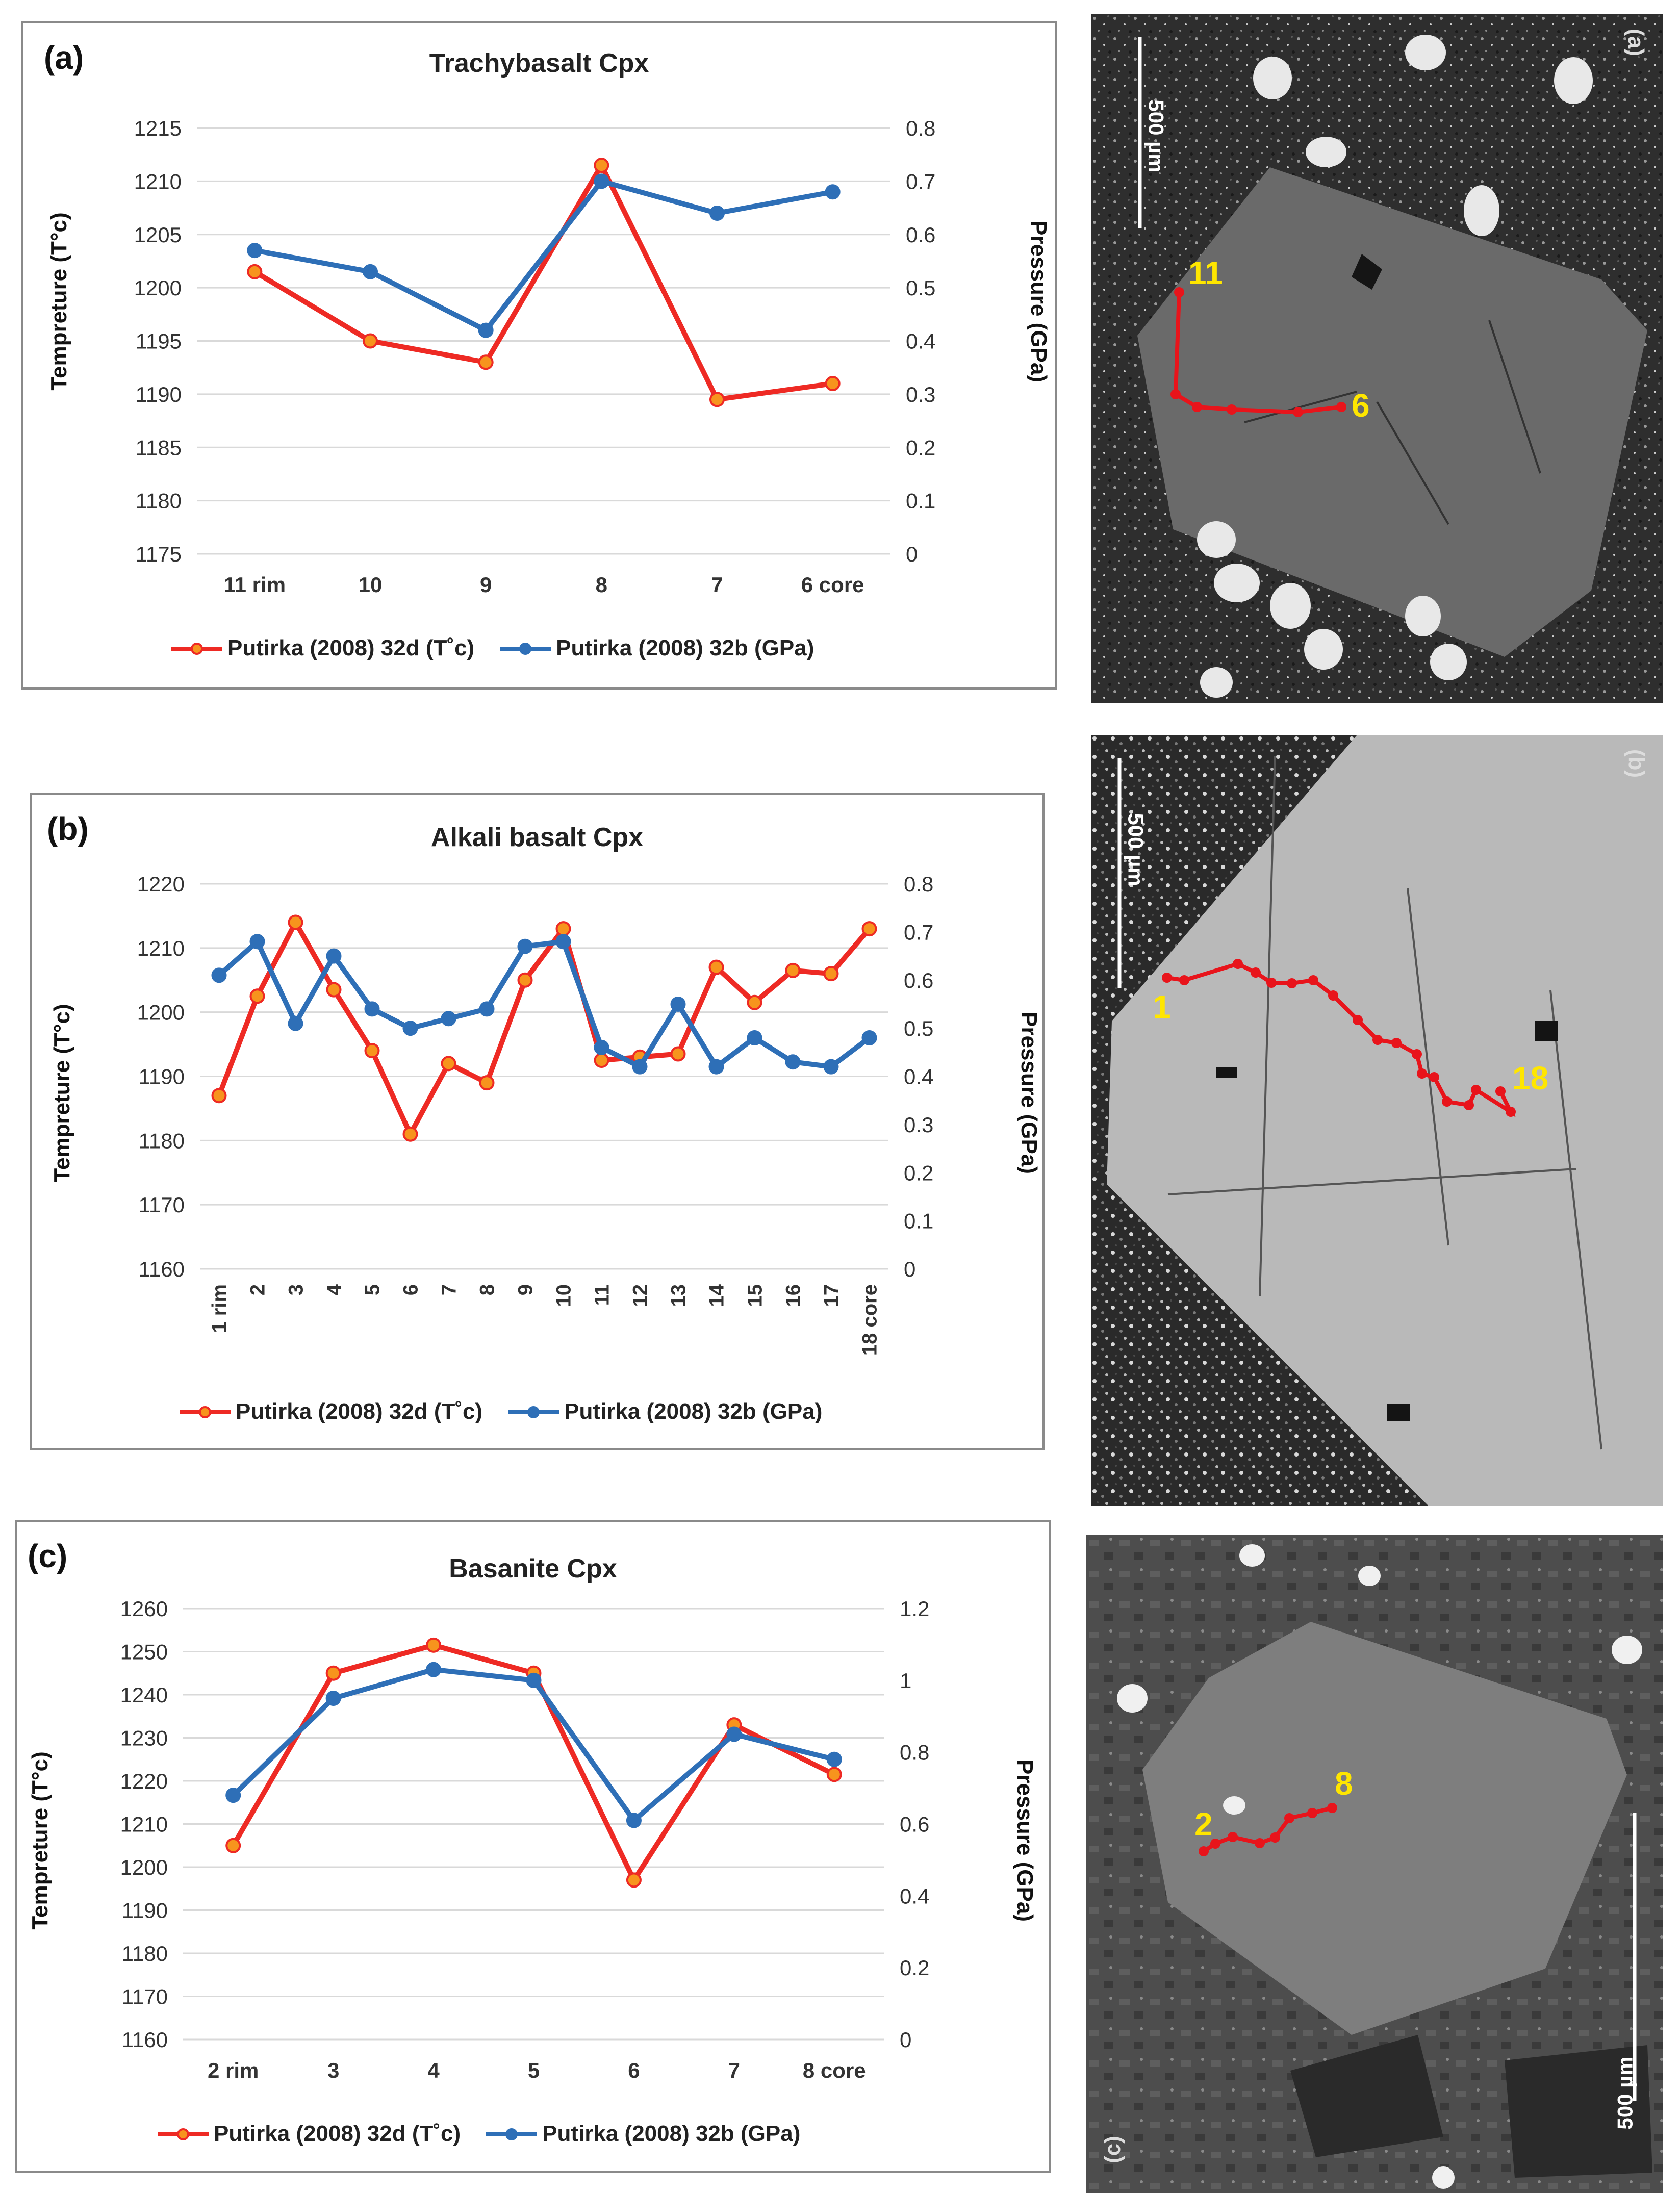  I want to click on x-tick-label: 2, so click(258, 1289).